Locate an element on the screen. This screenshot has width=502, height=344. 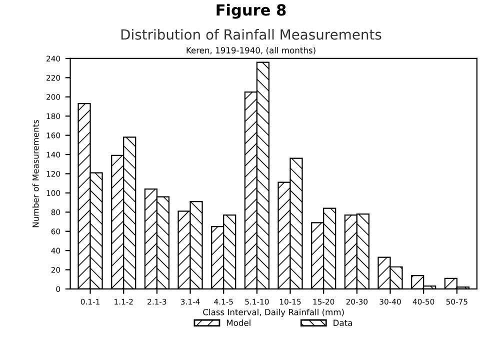
chart-title: Figure 8 is located at coordinates (251, 11).